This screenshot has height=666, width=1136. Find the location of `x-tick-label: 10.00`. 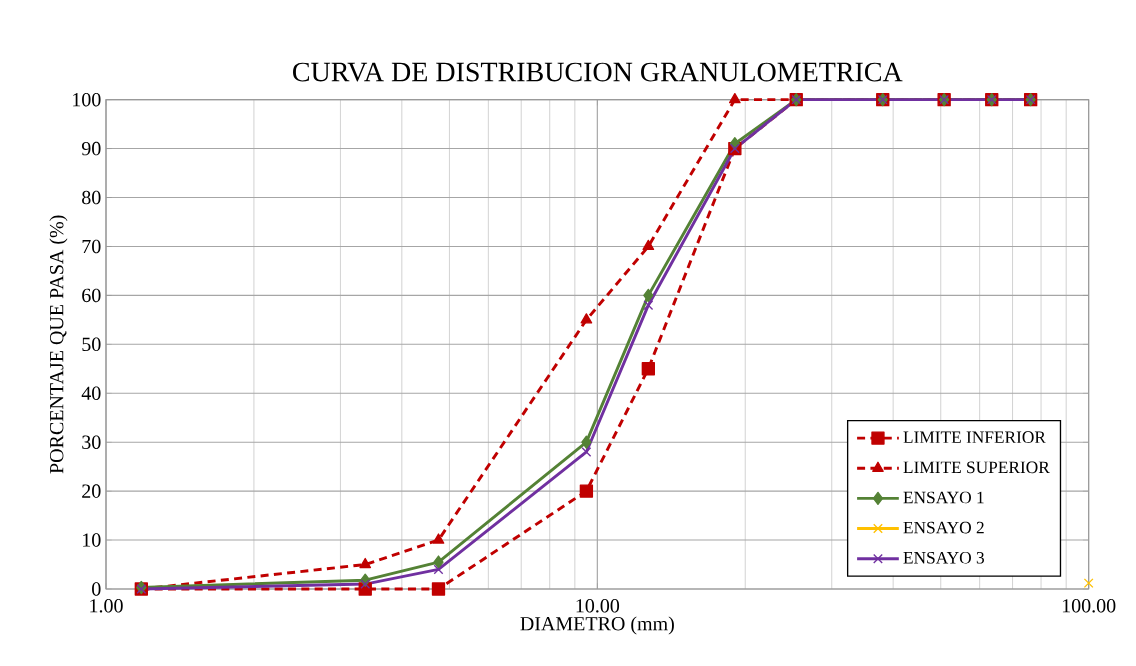

x-tick-label: 10.00 is located at coordinates (598, 606).